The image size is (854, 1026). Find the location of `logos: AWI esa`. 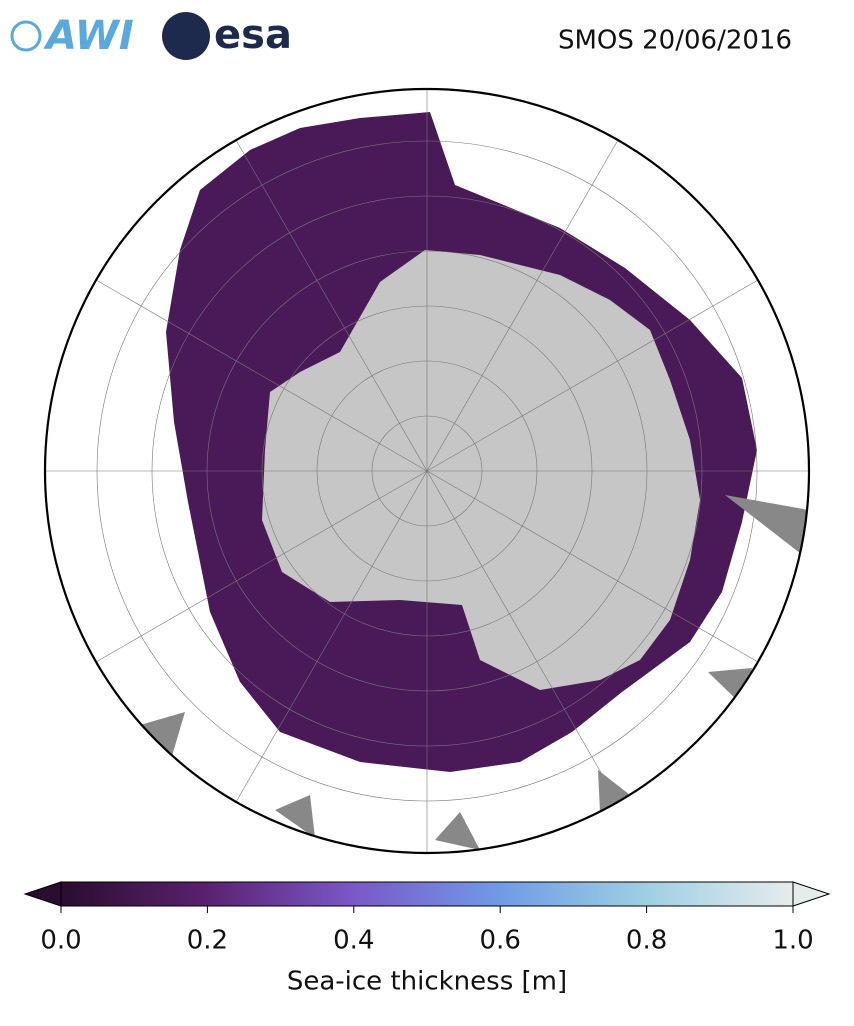

logos: AWI esa is located at coordinates (151, 36).